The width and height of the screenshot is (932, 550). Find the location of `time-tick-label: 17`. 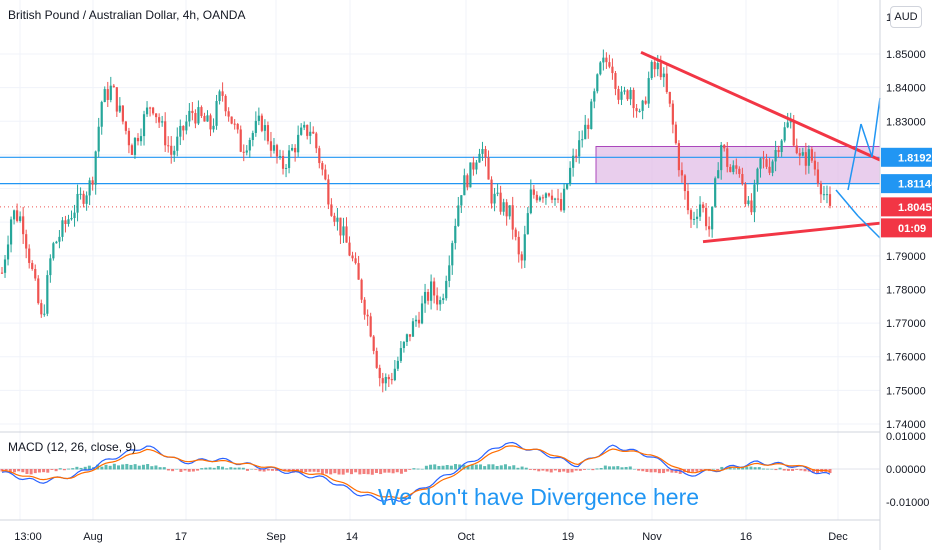

time-tick-label: 17 is located at coordinates (181, 537).